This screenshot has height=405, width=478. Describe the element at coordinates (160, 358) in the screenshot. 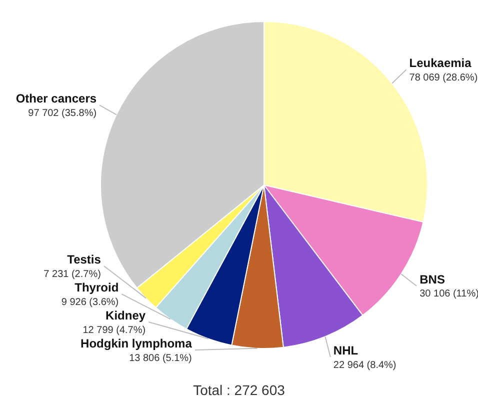

I see `data-label: 13 806 (5.1%)` at that location.